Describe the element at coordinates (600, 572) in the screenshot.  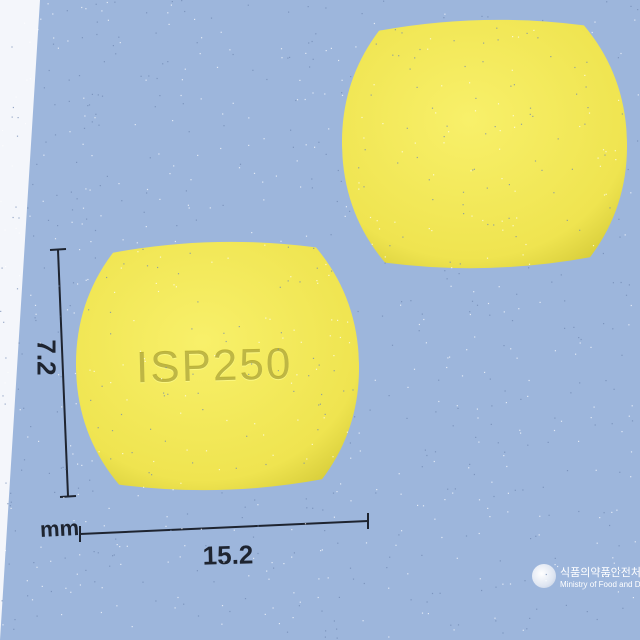
I see `watermark-korean-text: 식품의약품안전처` at that location.